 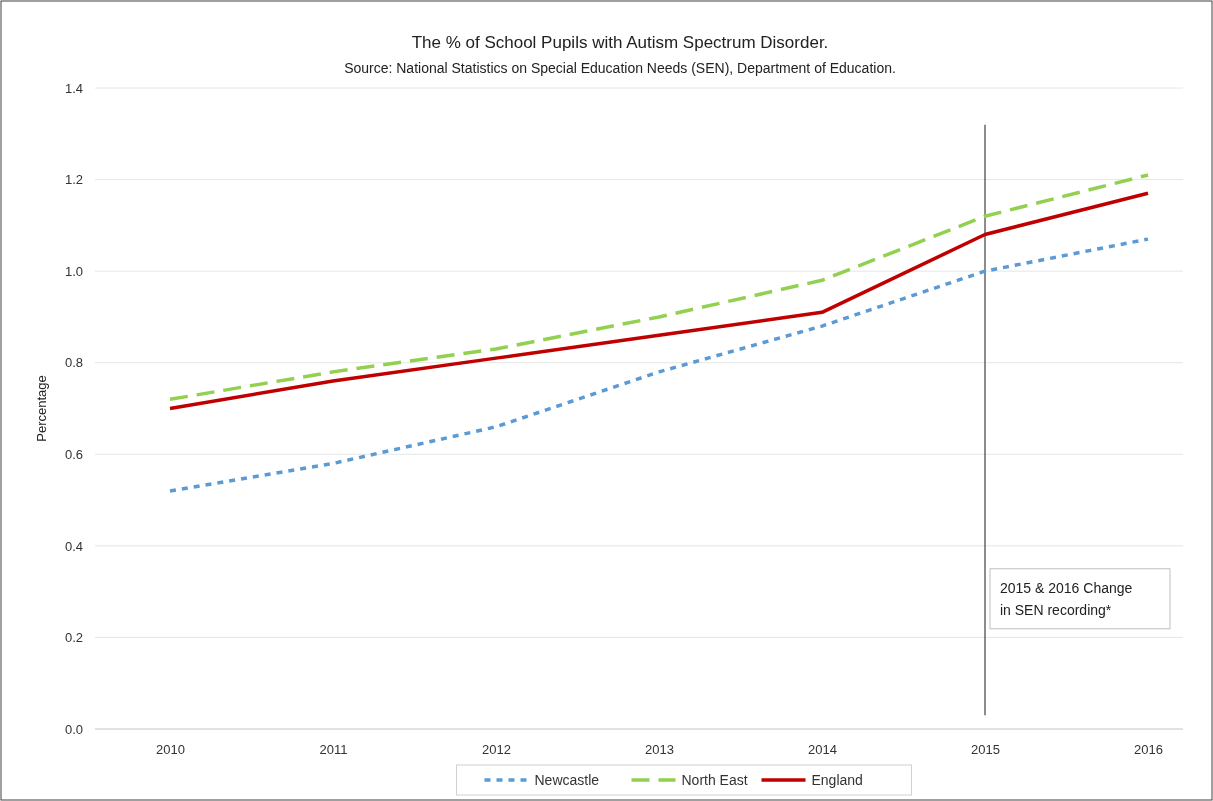 I want to click on x-tick-label: 2014, so click(x=822, y=750).